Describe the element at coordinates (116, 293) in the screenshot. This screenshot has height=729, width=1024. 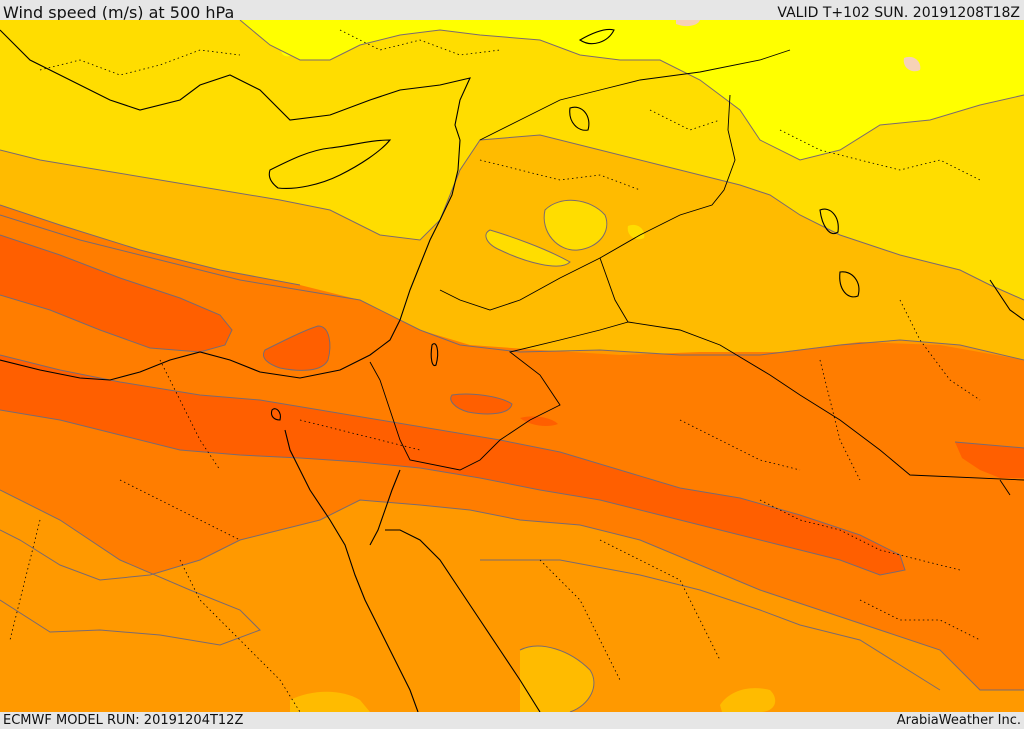
I see `wind-band-jet-nw` at that location.